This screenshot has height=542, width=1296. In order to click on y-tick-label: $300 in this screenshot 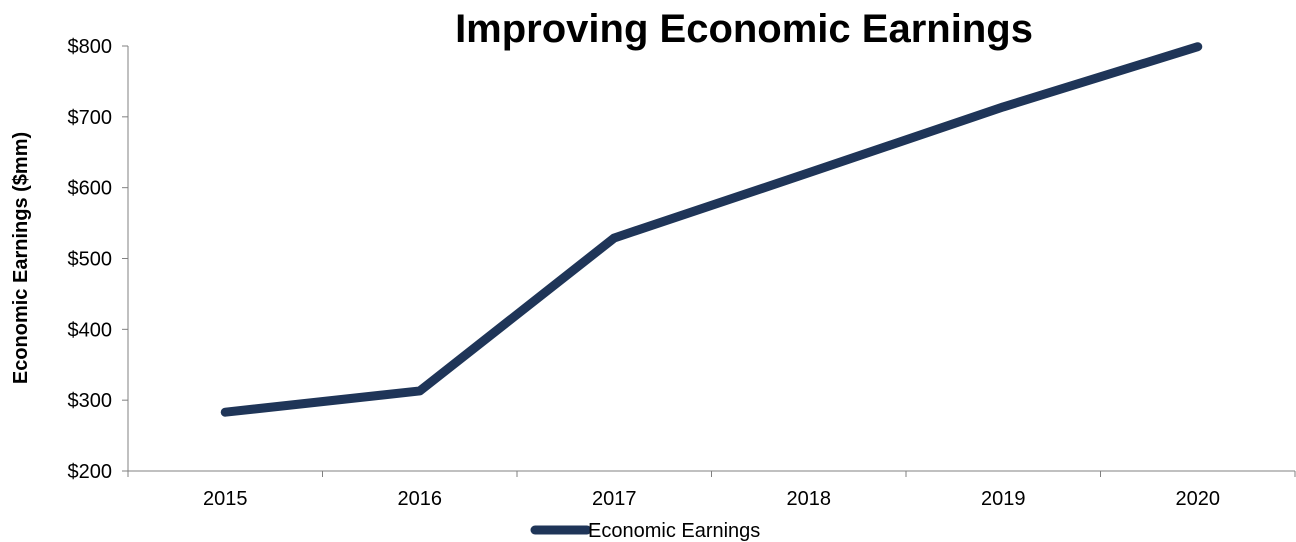, I will do `click(90, 401)`.